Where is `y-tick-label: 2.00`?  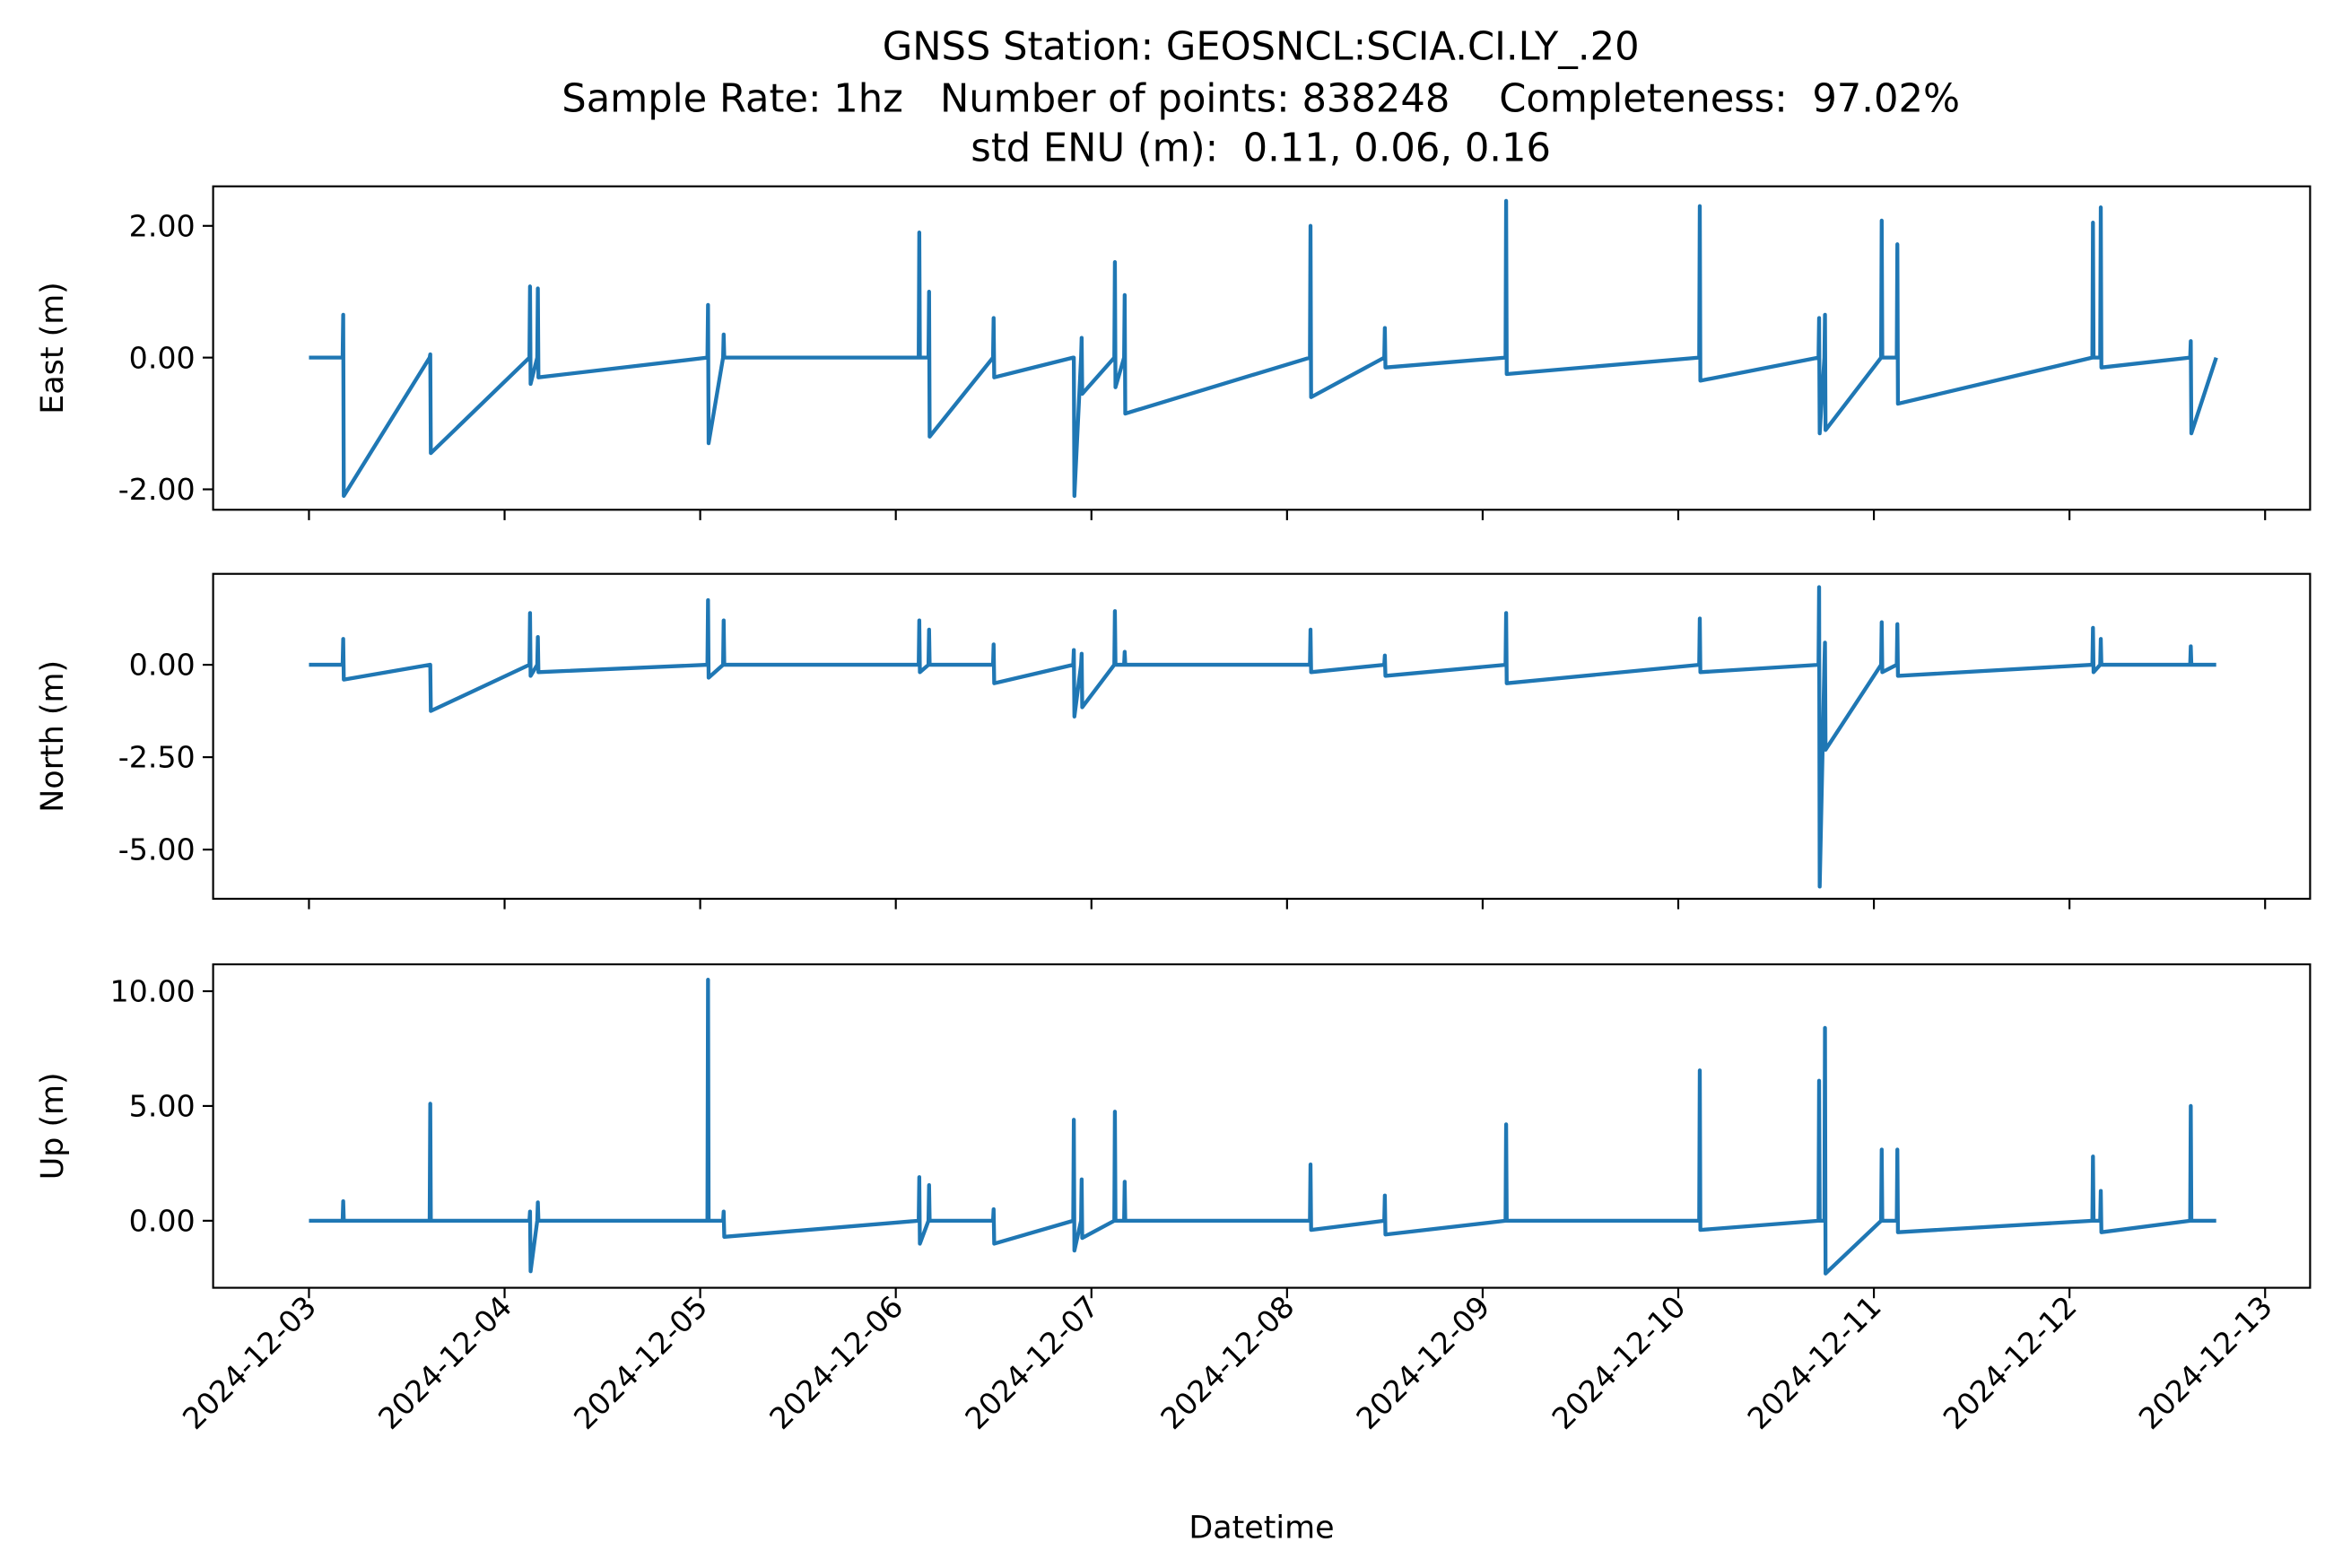
y-tick-label: 2.00 is located at coordinates (162, 225).